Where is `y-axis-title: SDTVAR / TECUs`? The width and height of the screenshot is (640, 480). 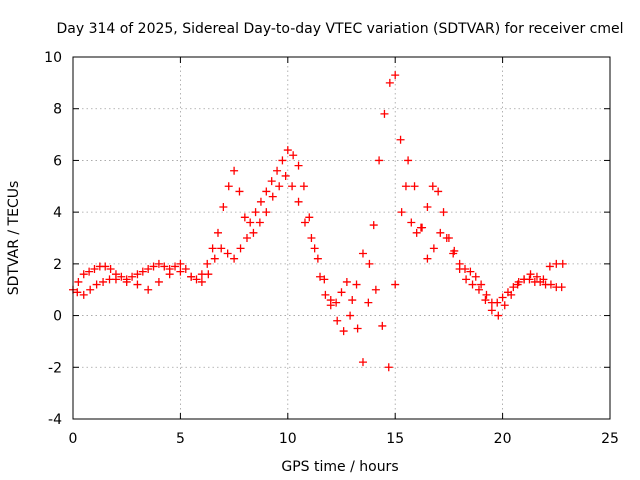
y-axis-title: SDTVAR / TECUs is located at coordinates (14, 238).